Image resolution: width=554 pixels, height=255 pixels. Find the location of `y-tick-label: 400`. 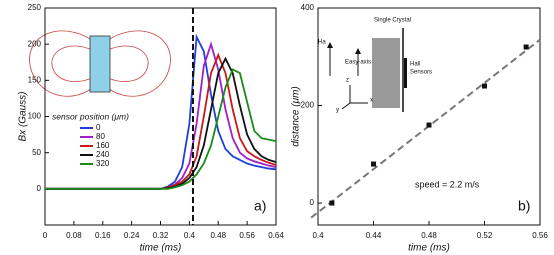

y-tick-label: 400 is located at coordinates (308, 7).